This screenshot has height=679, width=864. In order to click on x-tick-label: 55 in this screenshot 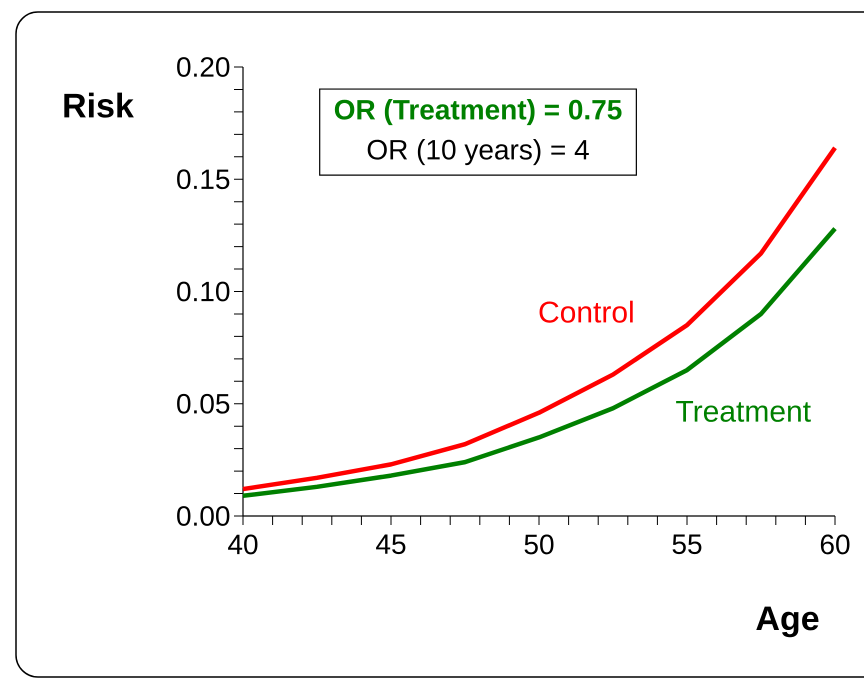, I will do `click(687, 544)`.